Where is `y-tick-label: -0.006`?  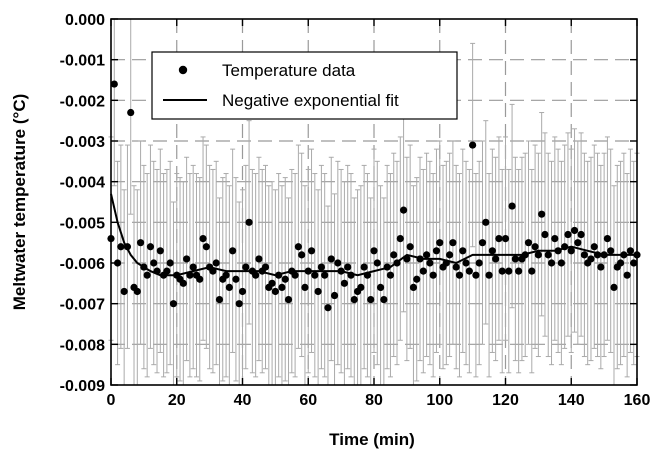 y-tick-label: -0.006 is located at coordinates (82, 264).